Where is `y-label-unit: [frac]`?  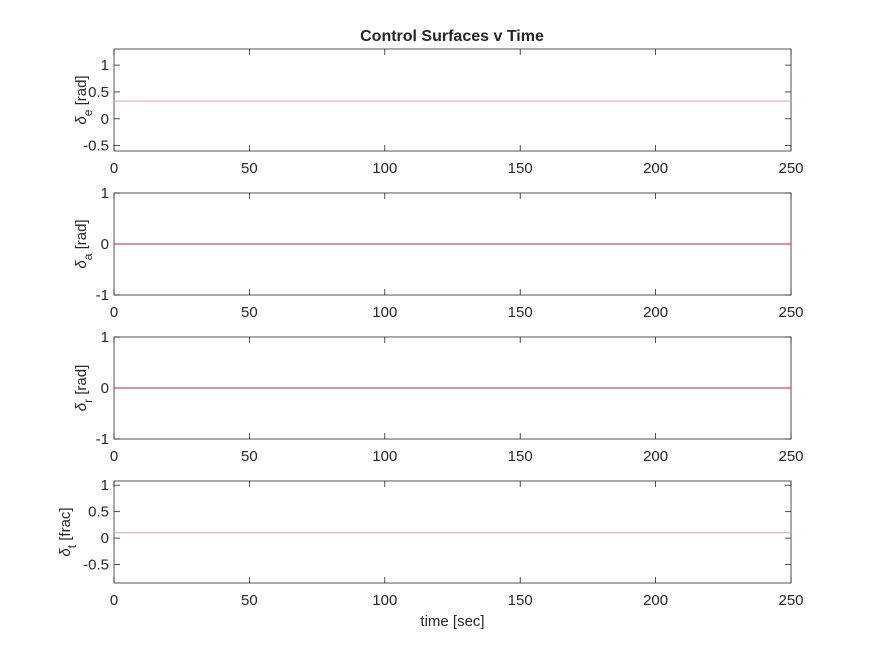
y-label-unit: [frac] is located at coordinates (65, 526).